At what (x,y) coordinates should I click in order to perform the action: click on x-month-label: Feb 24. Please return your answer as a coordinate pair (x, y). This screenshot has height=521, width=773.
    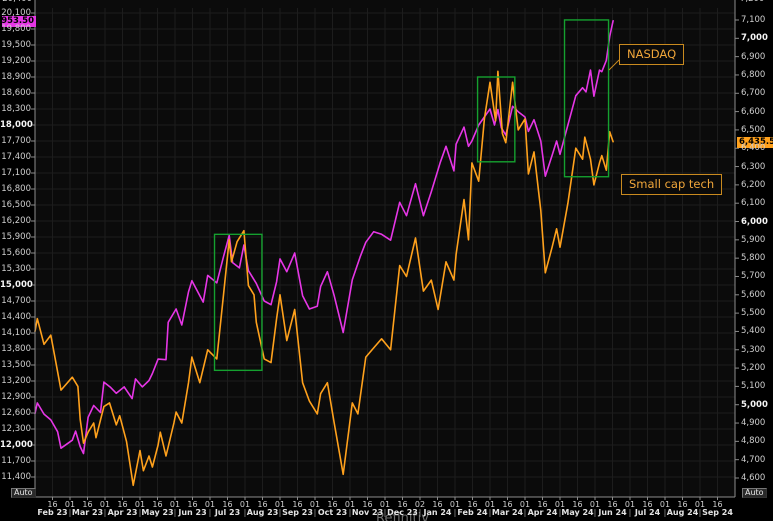
    Looking at the image, I should click on (472, 512).